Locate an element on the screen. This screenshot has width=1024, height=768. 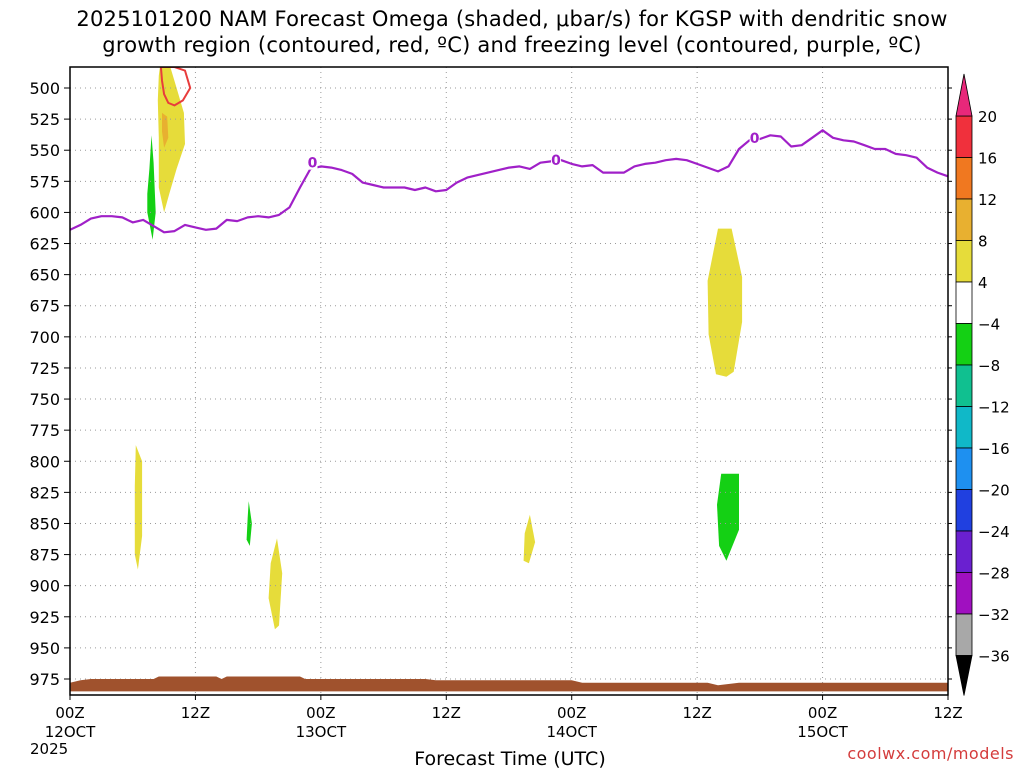
x-tick-date-label: 14OCT is located at coordinates (571, 732).